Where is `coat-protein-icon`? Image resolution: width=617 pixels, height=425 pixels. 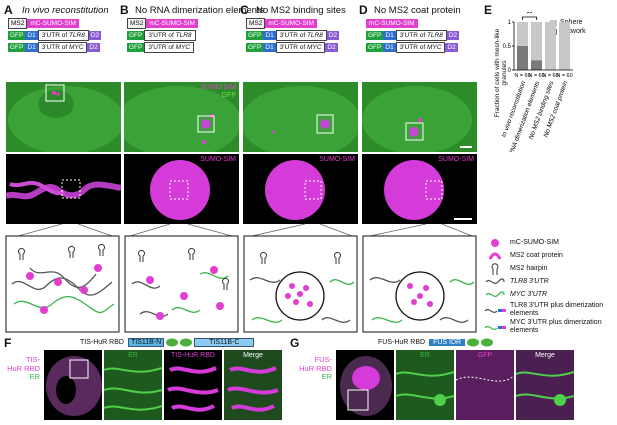
coat-protein-icon is located at coordinates (495, 256).